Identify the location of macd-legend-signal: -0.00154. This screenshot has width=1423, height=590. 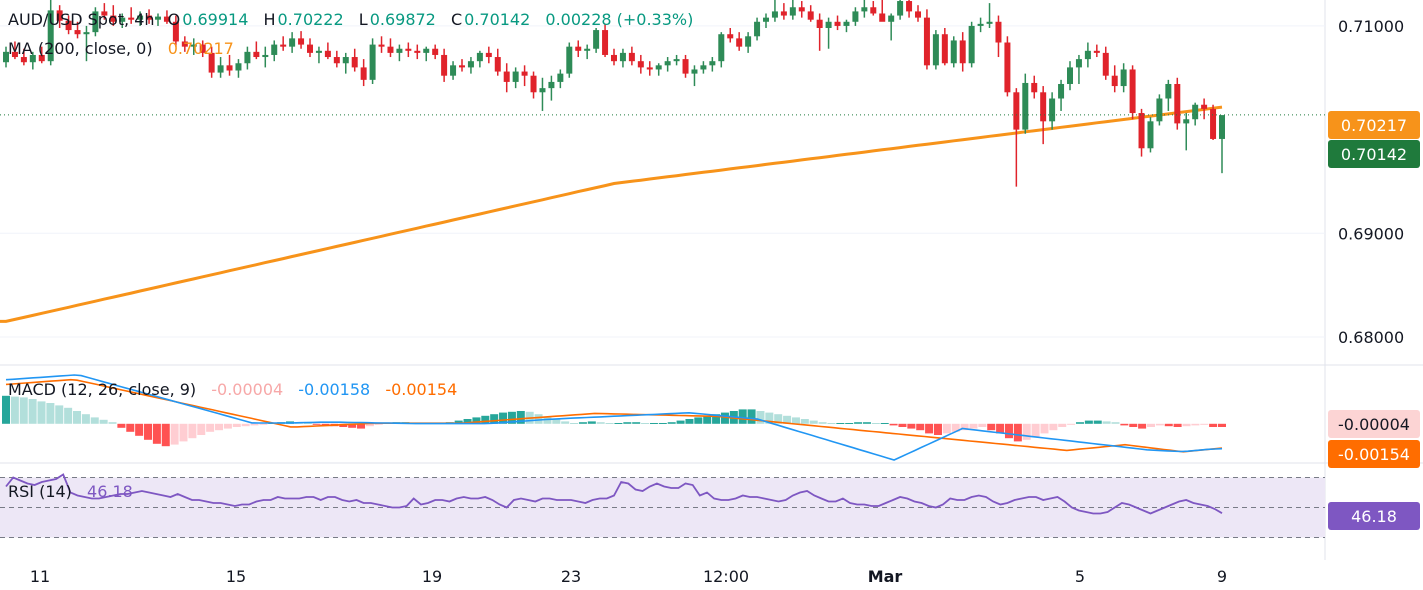
(421, 389).